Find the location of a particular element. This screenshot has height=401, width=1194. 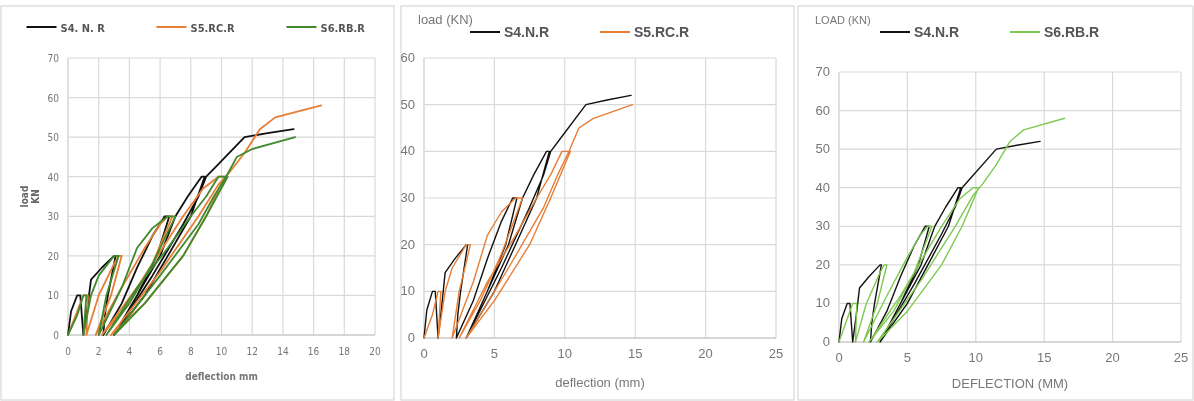

y-axis-title: load (KN) is located at coordinates (445, 19).